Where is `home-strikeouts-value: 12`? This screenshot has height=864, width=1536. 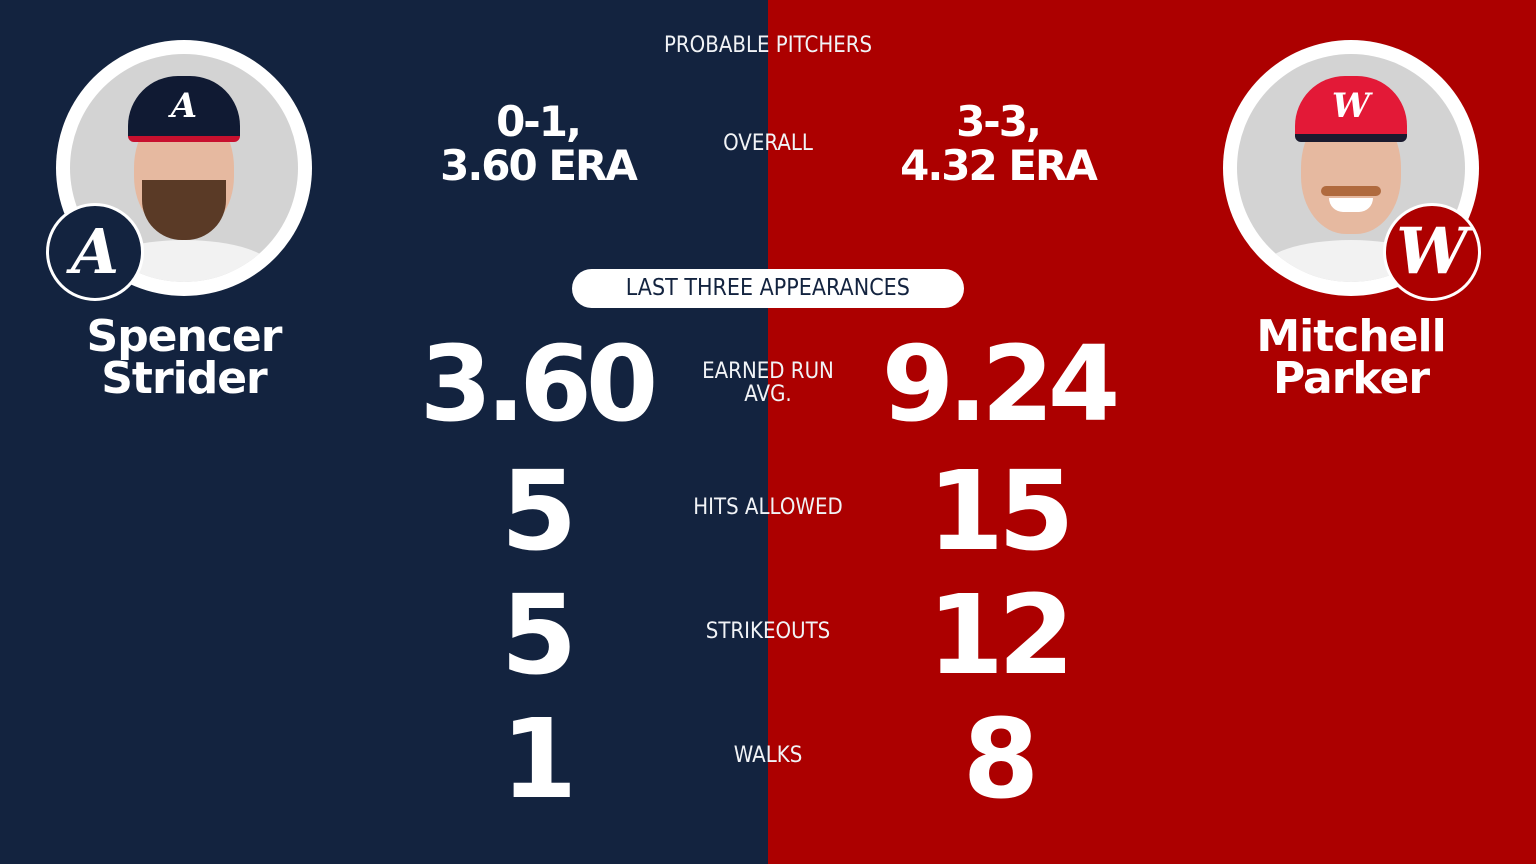 home-strikeouts-value: 12 is located at coordinates (1000, 635).